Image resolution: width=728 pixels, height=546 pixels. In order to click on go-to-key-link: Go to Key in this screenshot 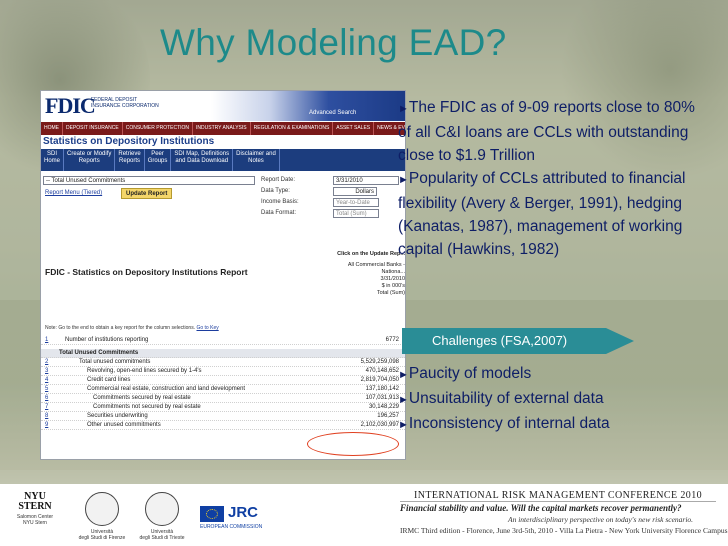, I will do `click(207, 328)`.